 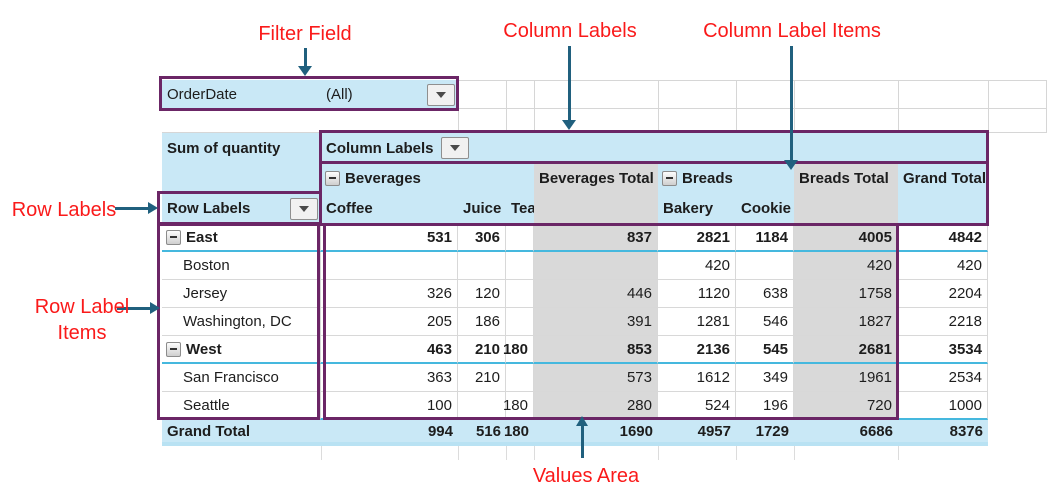 I want to click on cell-sf-coffee: 363, so click(x=389, y=378).